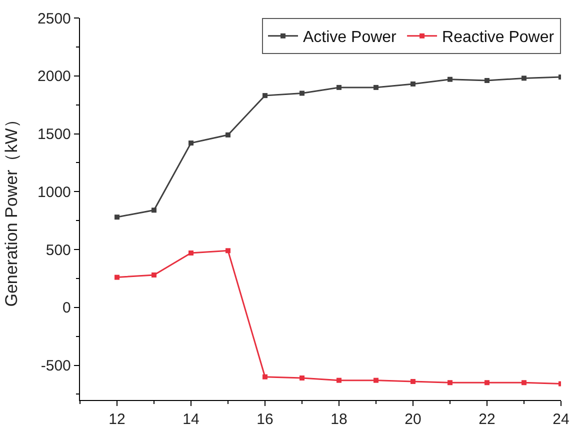  I want to click on legend-label: Reactive Power, so click(498, 37).